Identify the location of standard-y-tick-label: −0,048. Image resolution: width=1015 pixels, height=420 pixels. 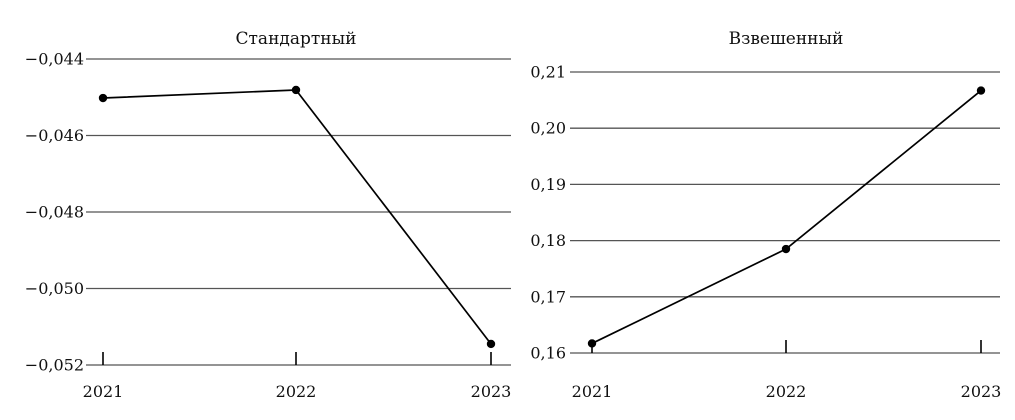
(54, 212).